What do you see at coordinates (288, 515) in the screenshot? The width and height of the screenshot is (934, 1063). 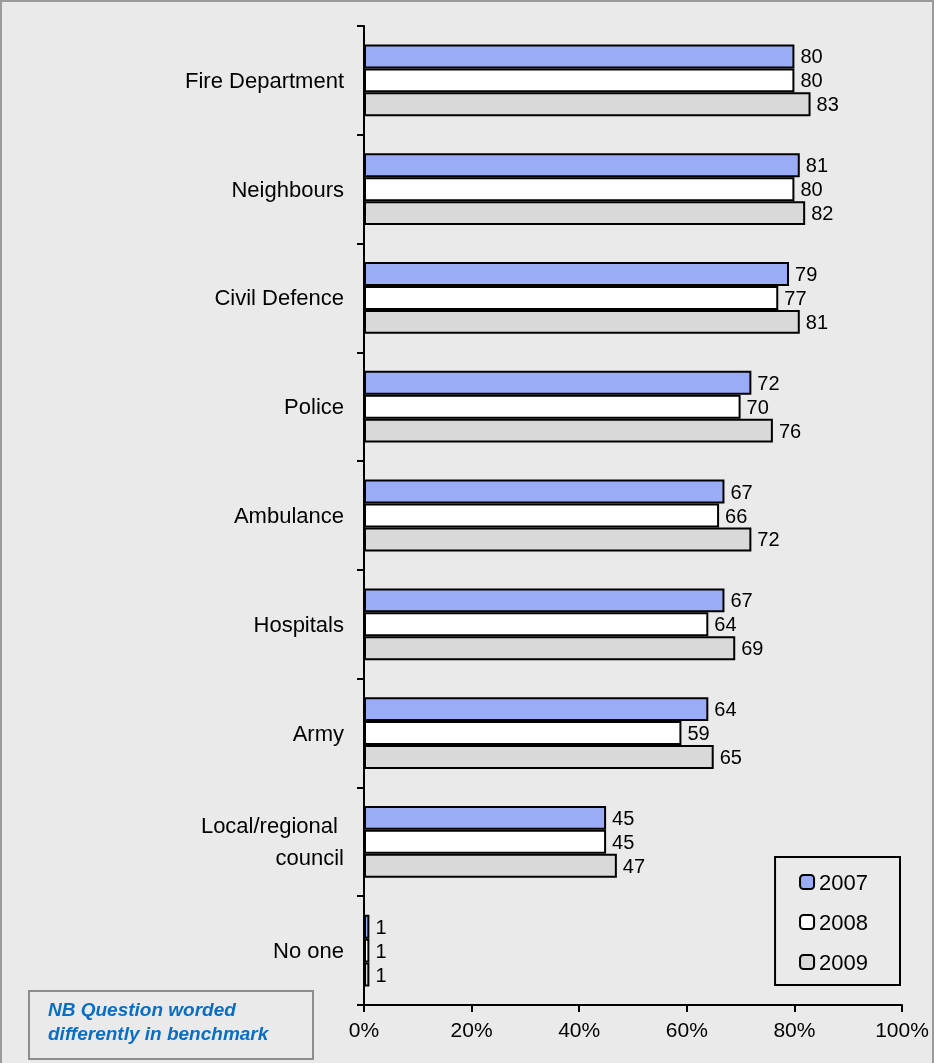 I see `y-tick-label: Ambulance` at bounding box center [288, 515].